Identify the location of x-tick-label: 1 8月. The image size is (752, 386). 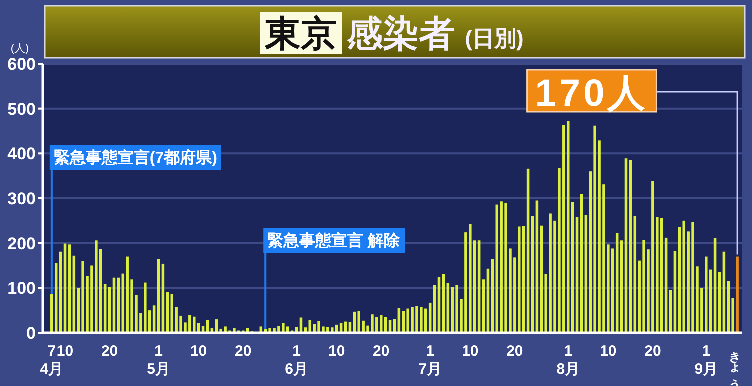
(568, 360).